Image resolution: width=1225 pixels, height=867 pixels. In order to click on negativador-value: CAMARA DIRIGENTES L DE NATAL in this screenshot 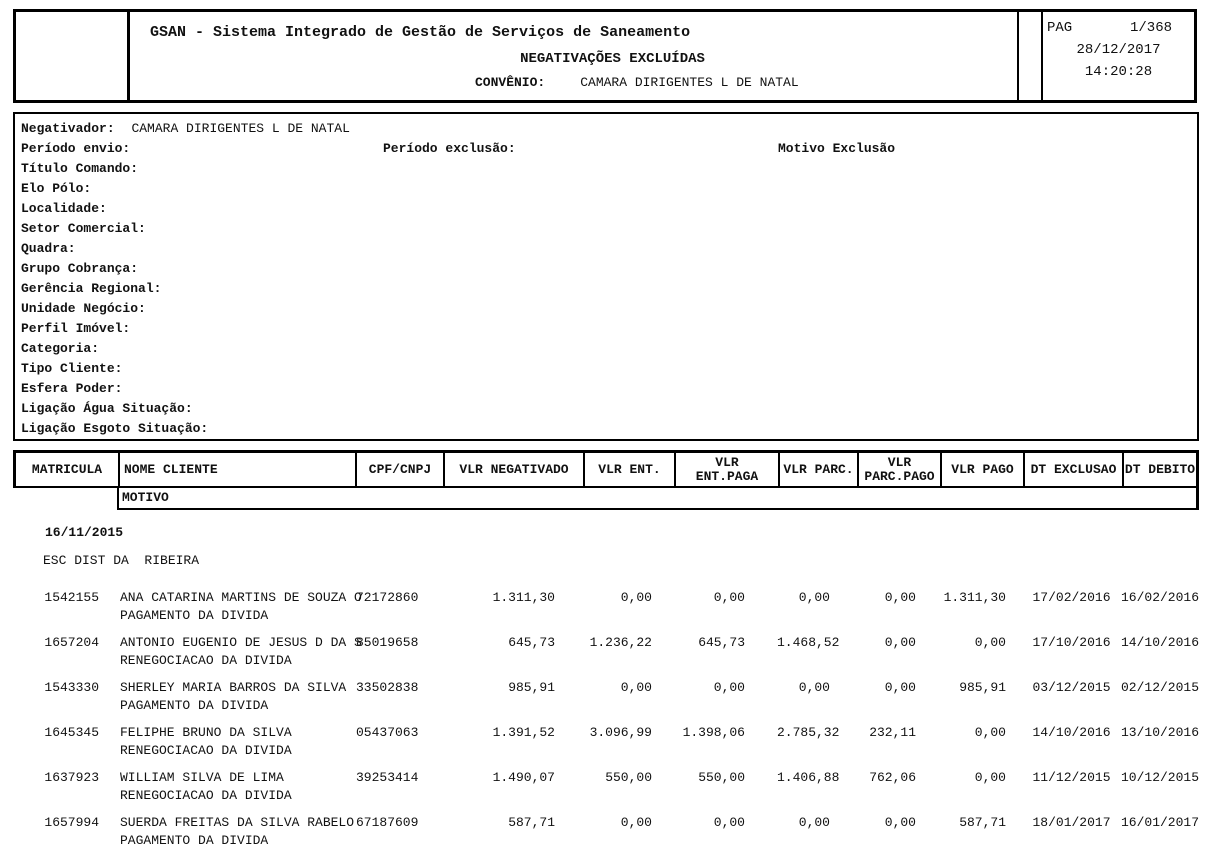, I will do `click(240, 128)`.